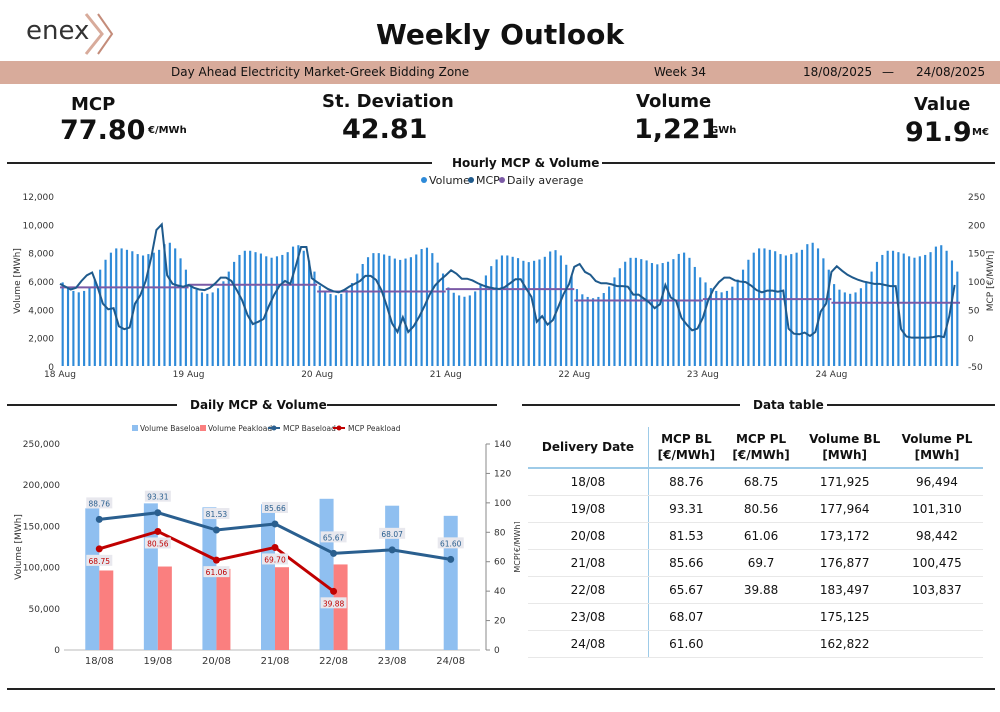 The width and height of the screenshot is (1000, 712). What do you see at coordinates (374, 428) in the screenshot?
I see `legend-label: MCP Peakload` at bounding box center [374, 428].